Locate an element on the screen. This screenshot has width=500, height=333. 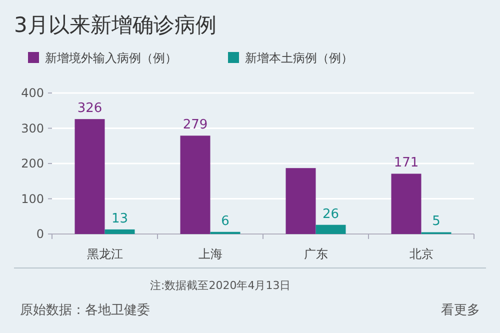
data-label: 279 is located at coordinates (195, 125).